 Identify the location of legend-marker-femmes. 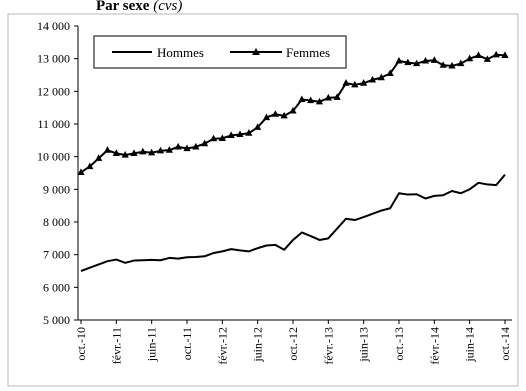
(256, 51).